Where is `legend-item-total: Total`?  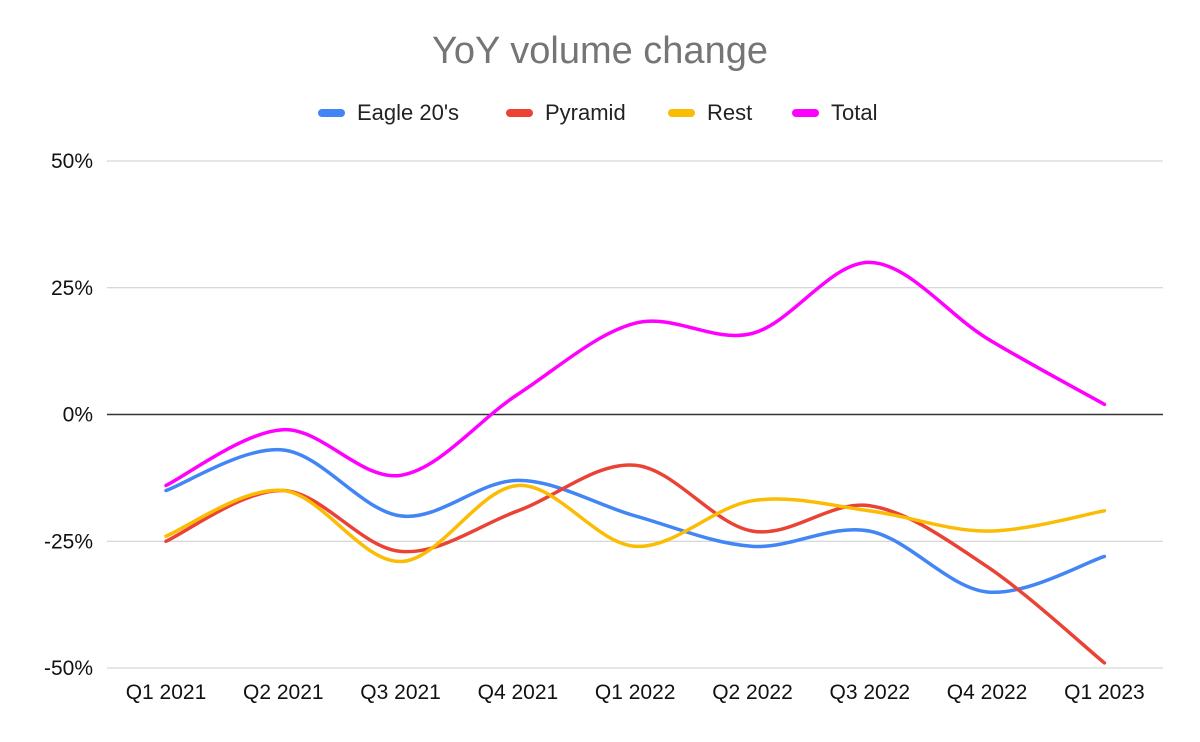
legend-item-total: Total is located at coordinates (834, 113).